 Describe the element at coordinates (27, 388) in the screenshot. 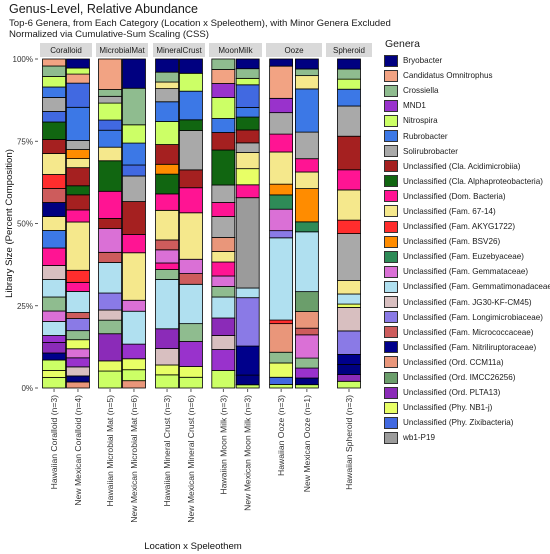

I see `y-tick-label: 0%` at that location.